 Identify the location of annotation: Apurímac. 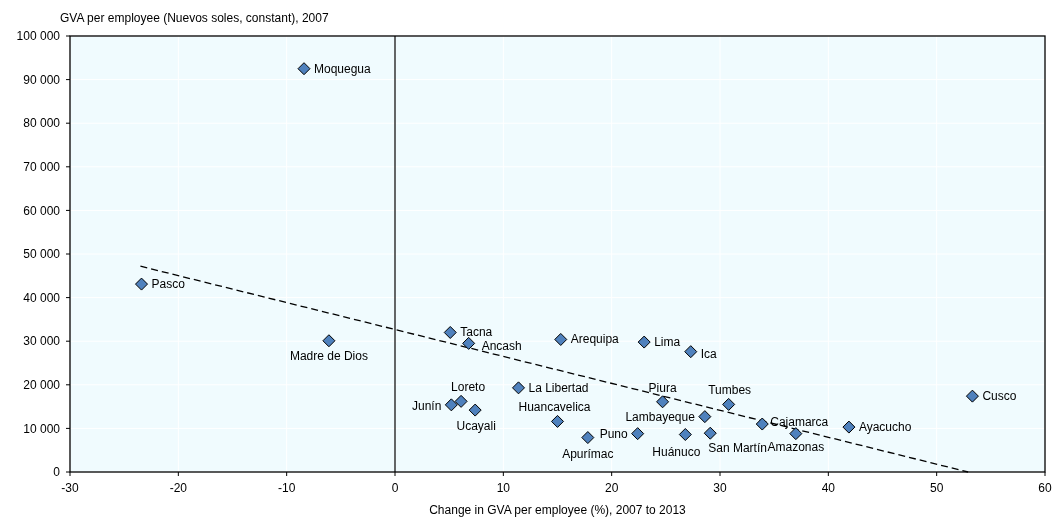
(588, 453).